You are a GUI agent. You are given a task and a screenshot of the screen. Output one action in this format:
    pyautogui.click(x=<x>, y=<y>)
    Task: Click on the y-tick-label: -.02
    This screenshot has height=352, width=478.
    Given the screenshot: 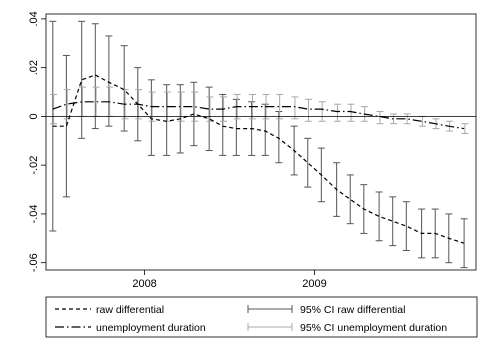 What is the action you would take?
    pyautogui.click(x=34, y=165)
    